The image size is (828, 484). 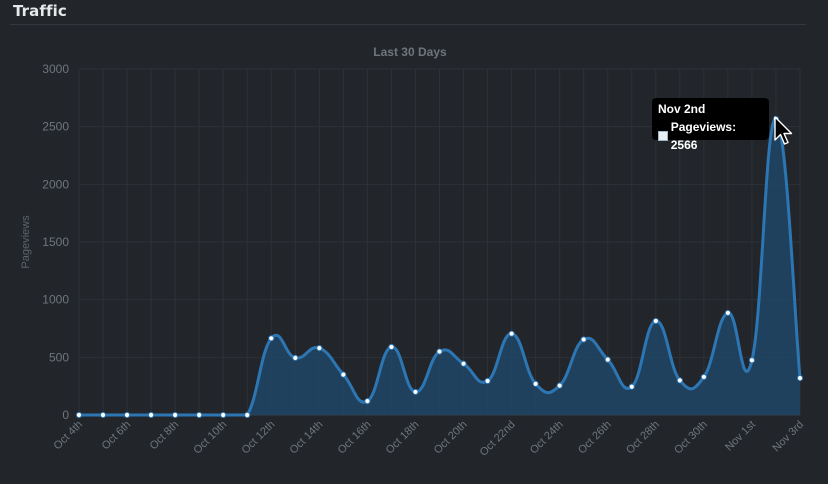 I want to click on y-tick-label: 0, so click(x=65, y=415).